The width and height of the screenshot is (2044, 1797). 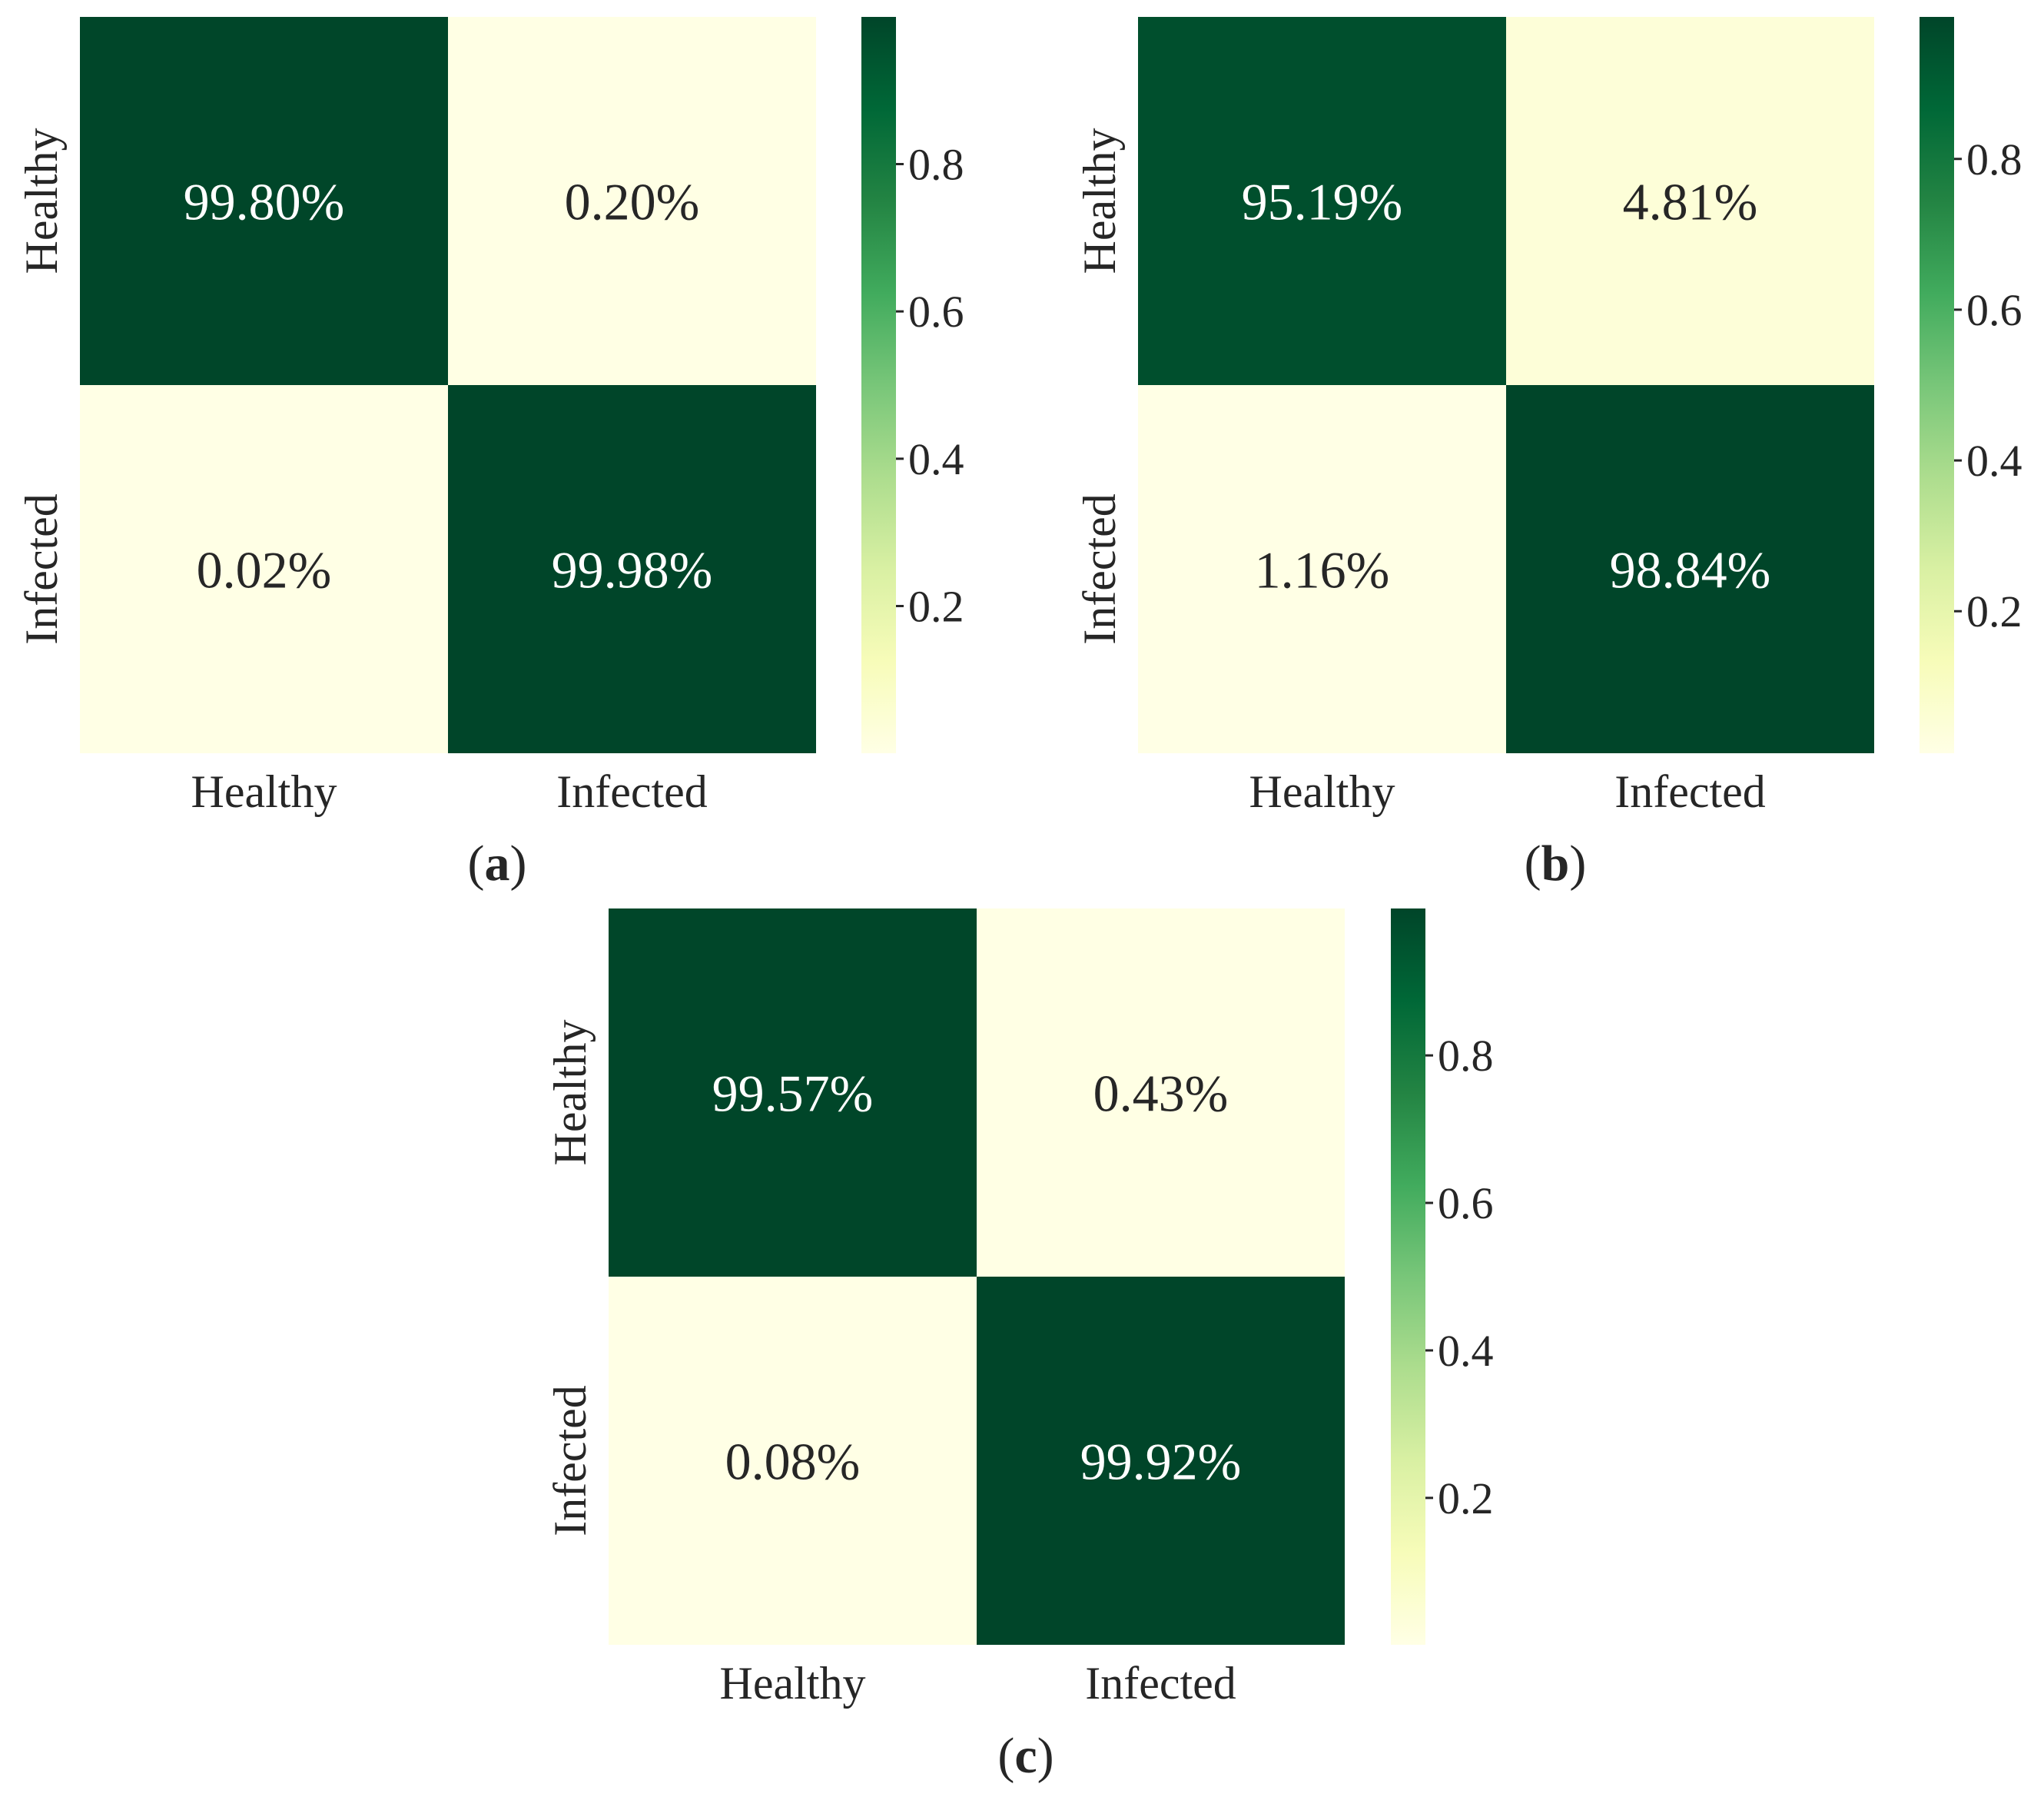 I want to click on cell-annotation: 98.84%, so click(x=1690, y=570).